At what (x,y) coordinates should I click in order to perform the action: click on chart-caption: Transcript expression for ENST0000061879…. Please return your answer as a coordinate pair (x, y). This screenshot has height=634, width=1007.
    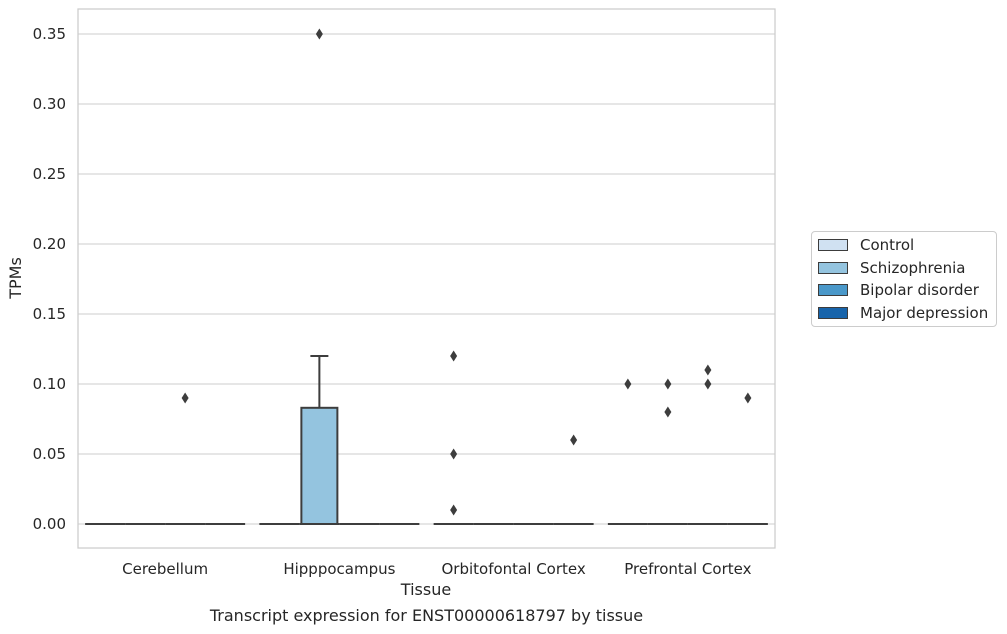
    Looking at the image, I should click on (426, 615).